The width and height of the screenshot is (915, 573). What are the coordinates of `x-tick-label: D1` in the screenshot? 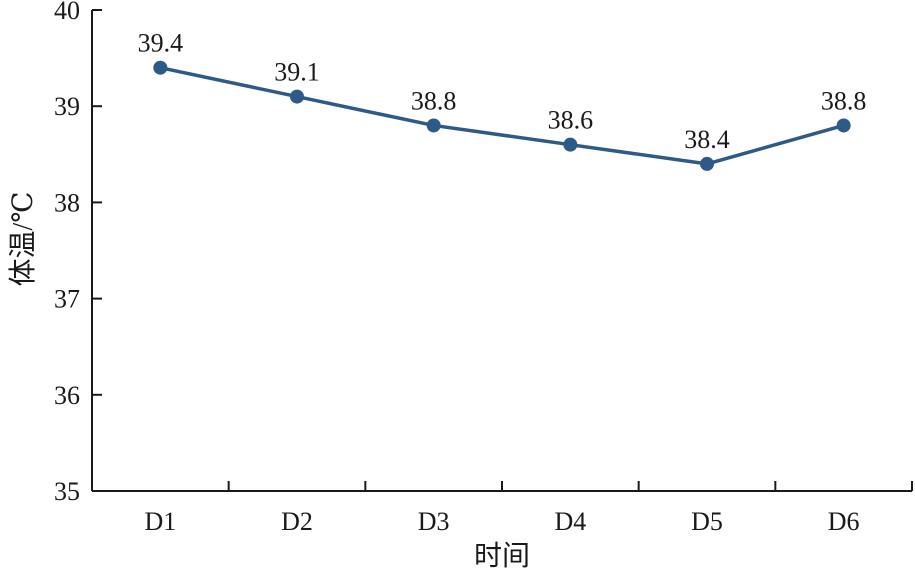 It's located at (160, 521).